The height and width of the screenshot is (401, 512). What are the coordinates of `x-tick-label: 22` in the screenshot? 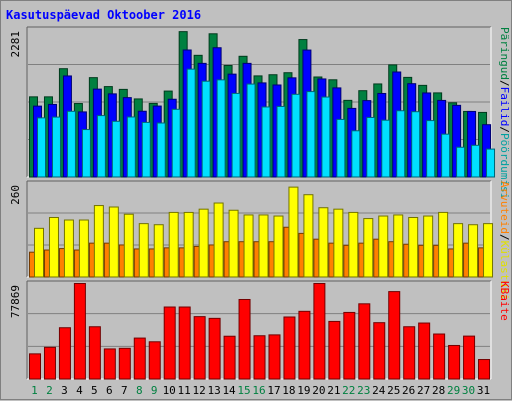 It's located at (348, 390).